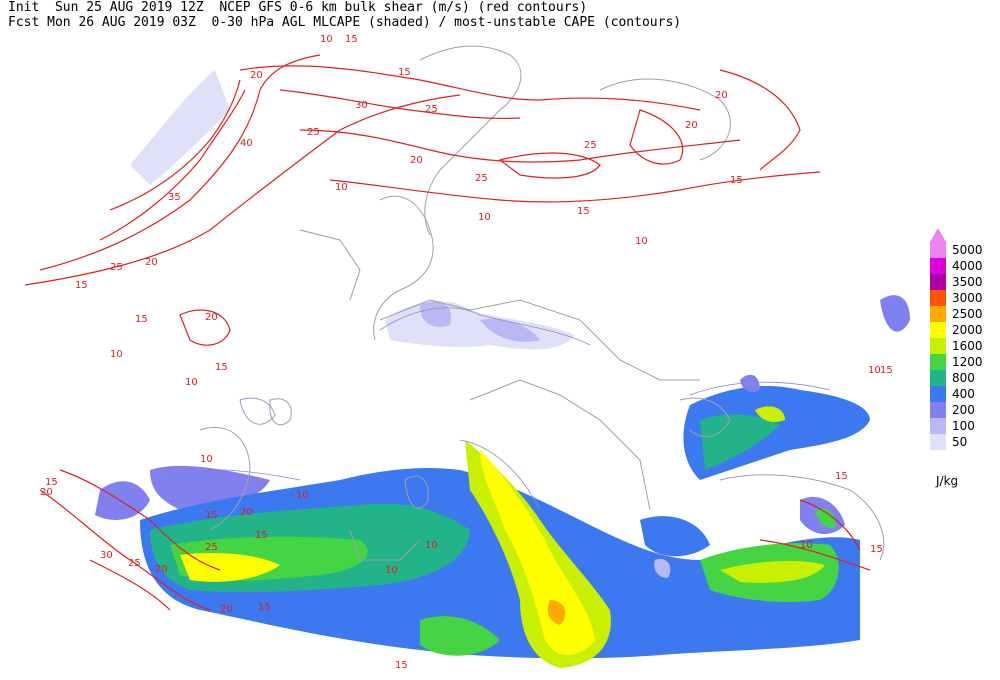 The height and width of the screenshot is (680, 1000). What do you see at coordinates (960, 442) in the screenshot?
I see `legend-label: 50` at bounding box center [960, 442].